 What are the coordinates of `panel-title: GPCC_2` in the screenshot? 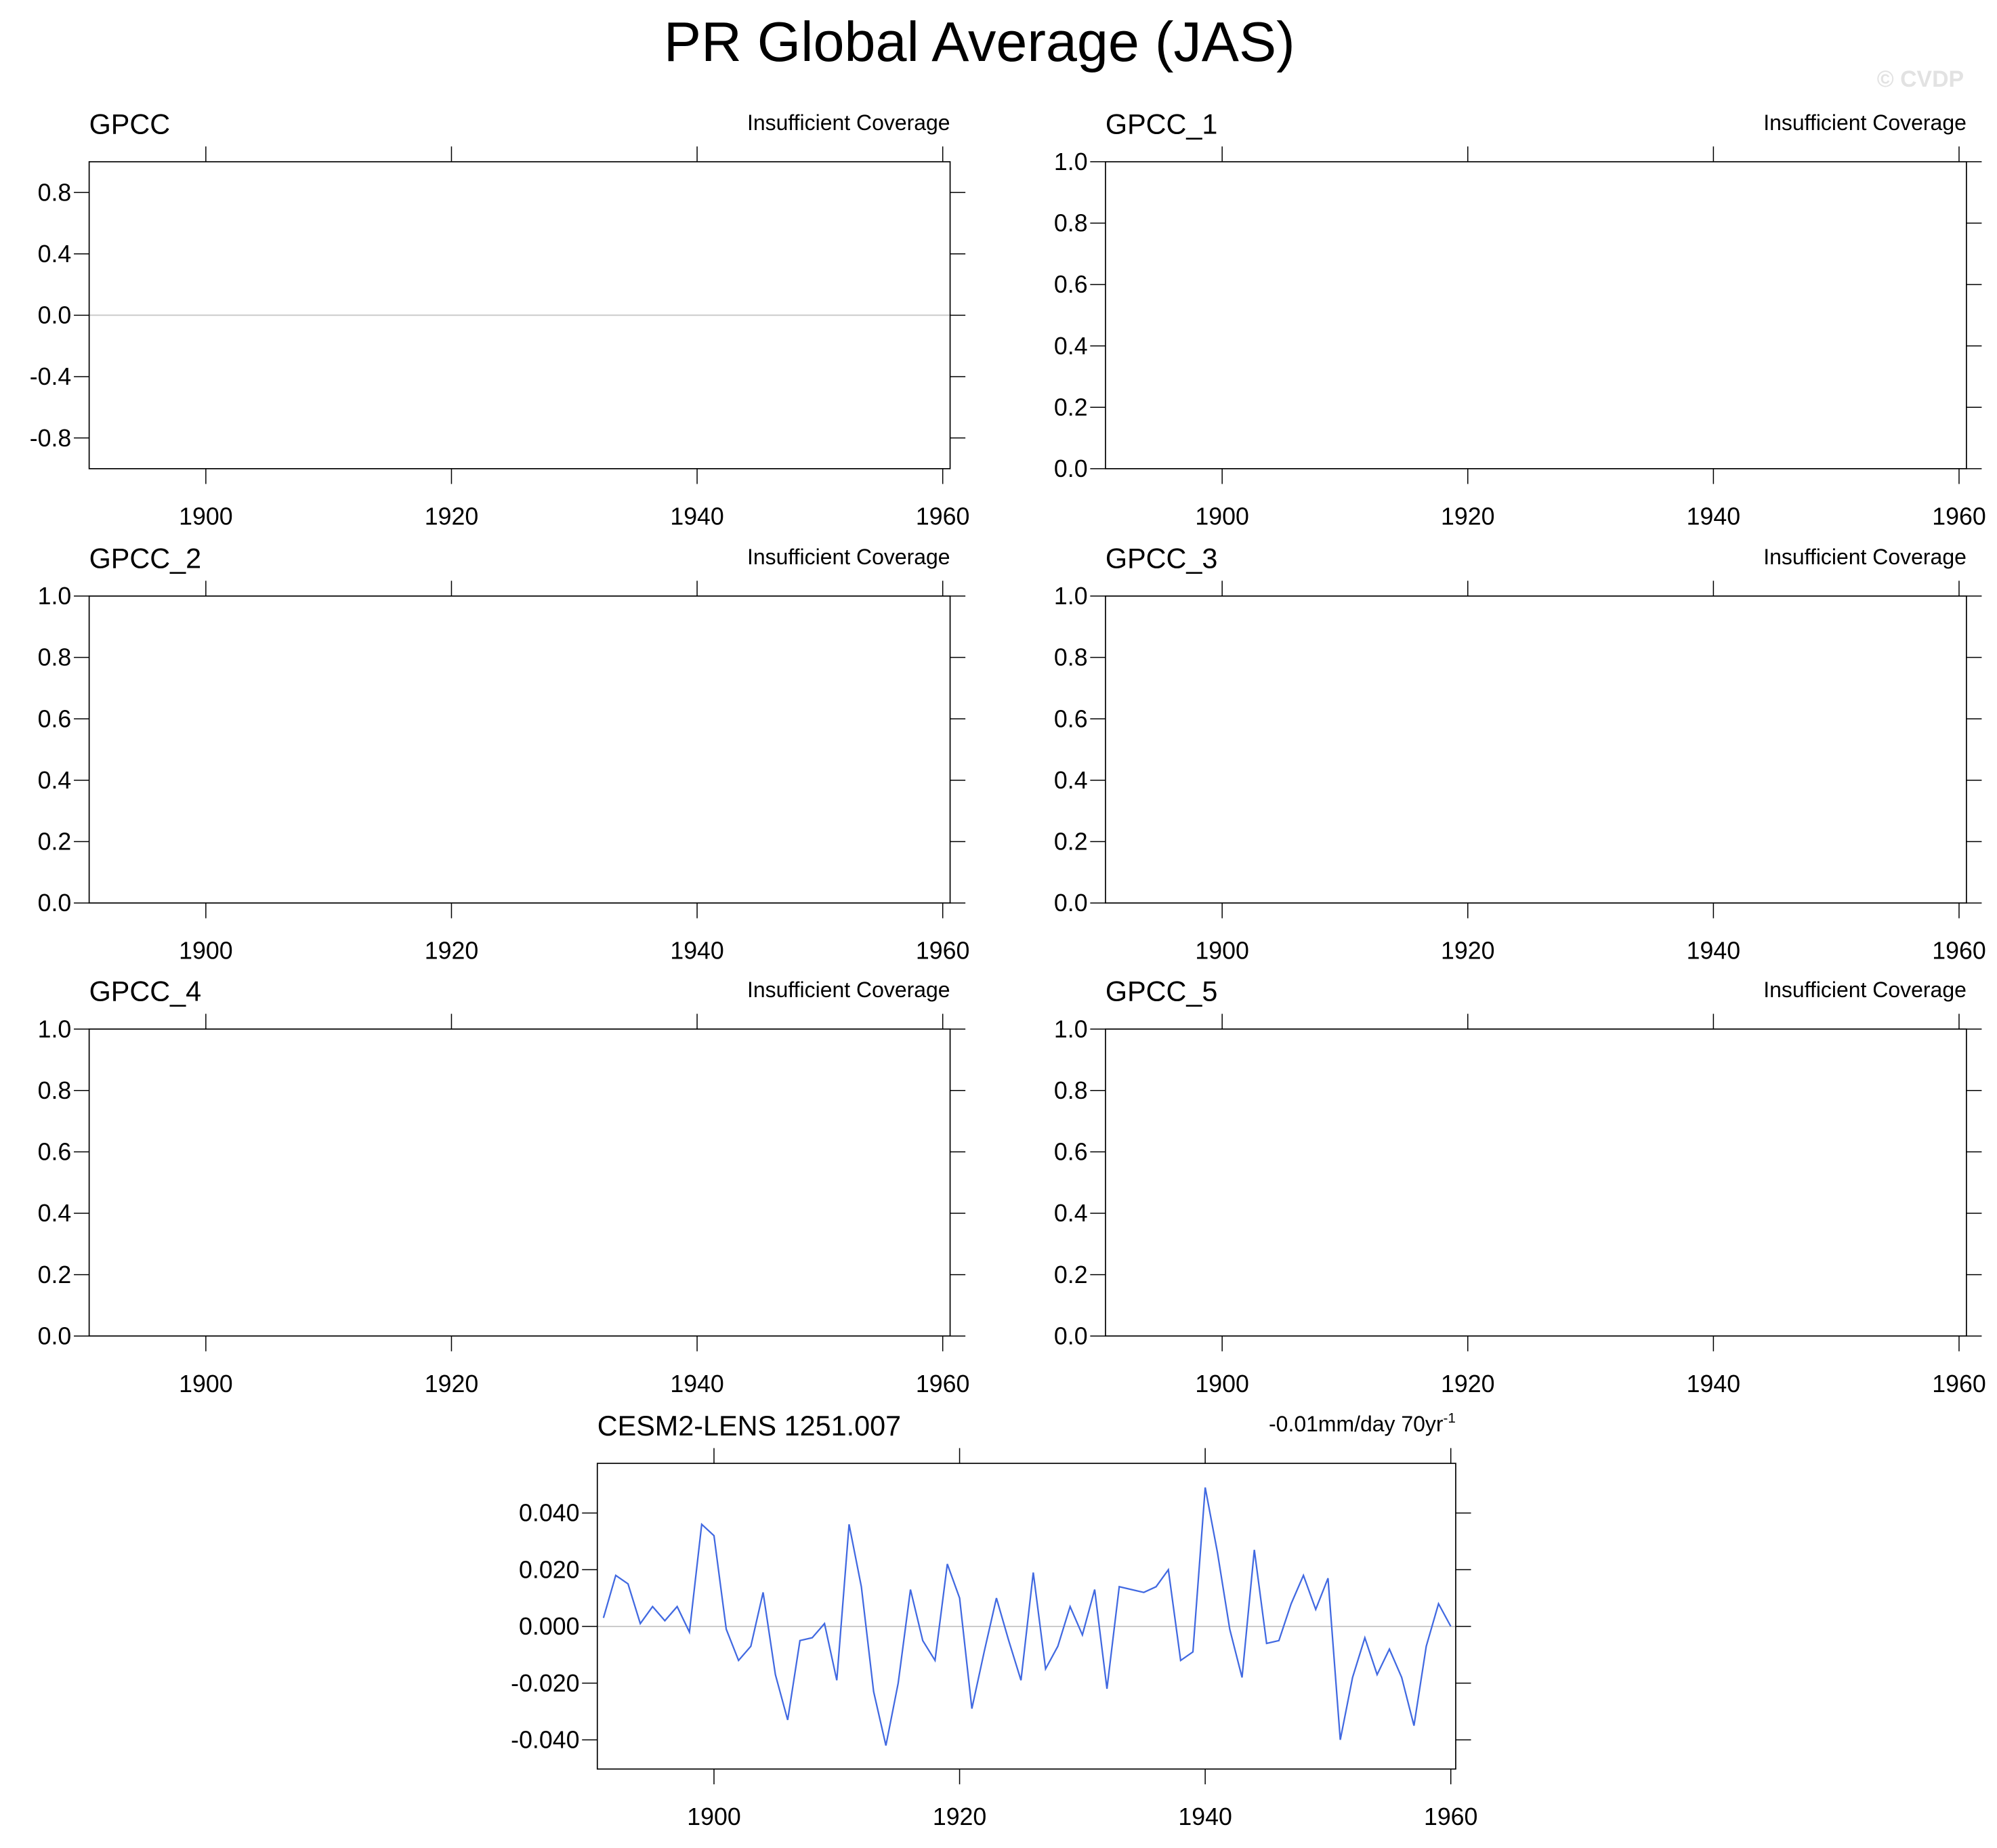 It's located at (145, 558).